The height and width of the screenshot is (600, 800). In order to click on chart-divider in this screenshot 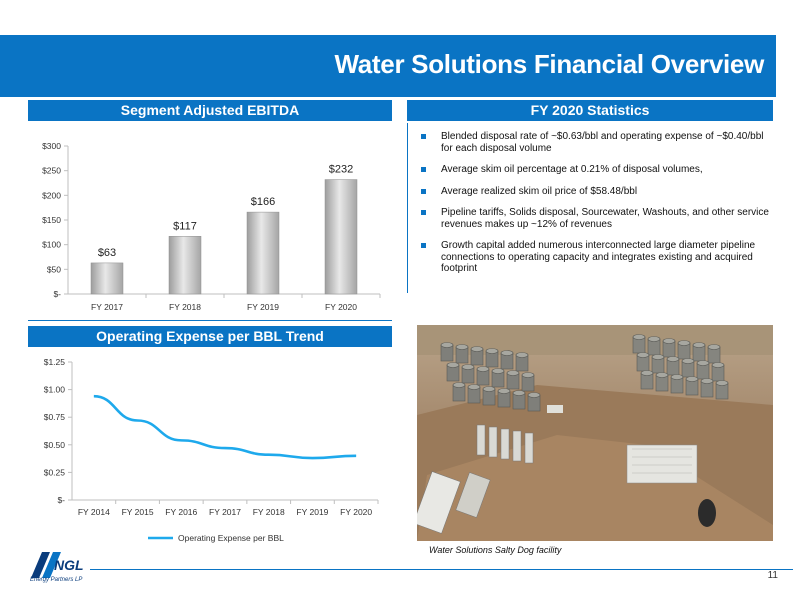, I will do `click(210, 320)`.